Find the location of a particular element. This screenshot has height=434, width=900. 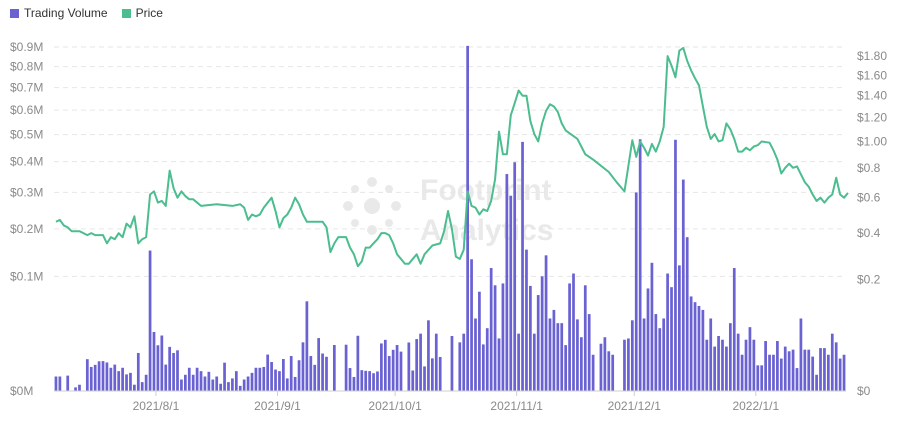

legend-swatch-price is located at coordinates (126, 13).